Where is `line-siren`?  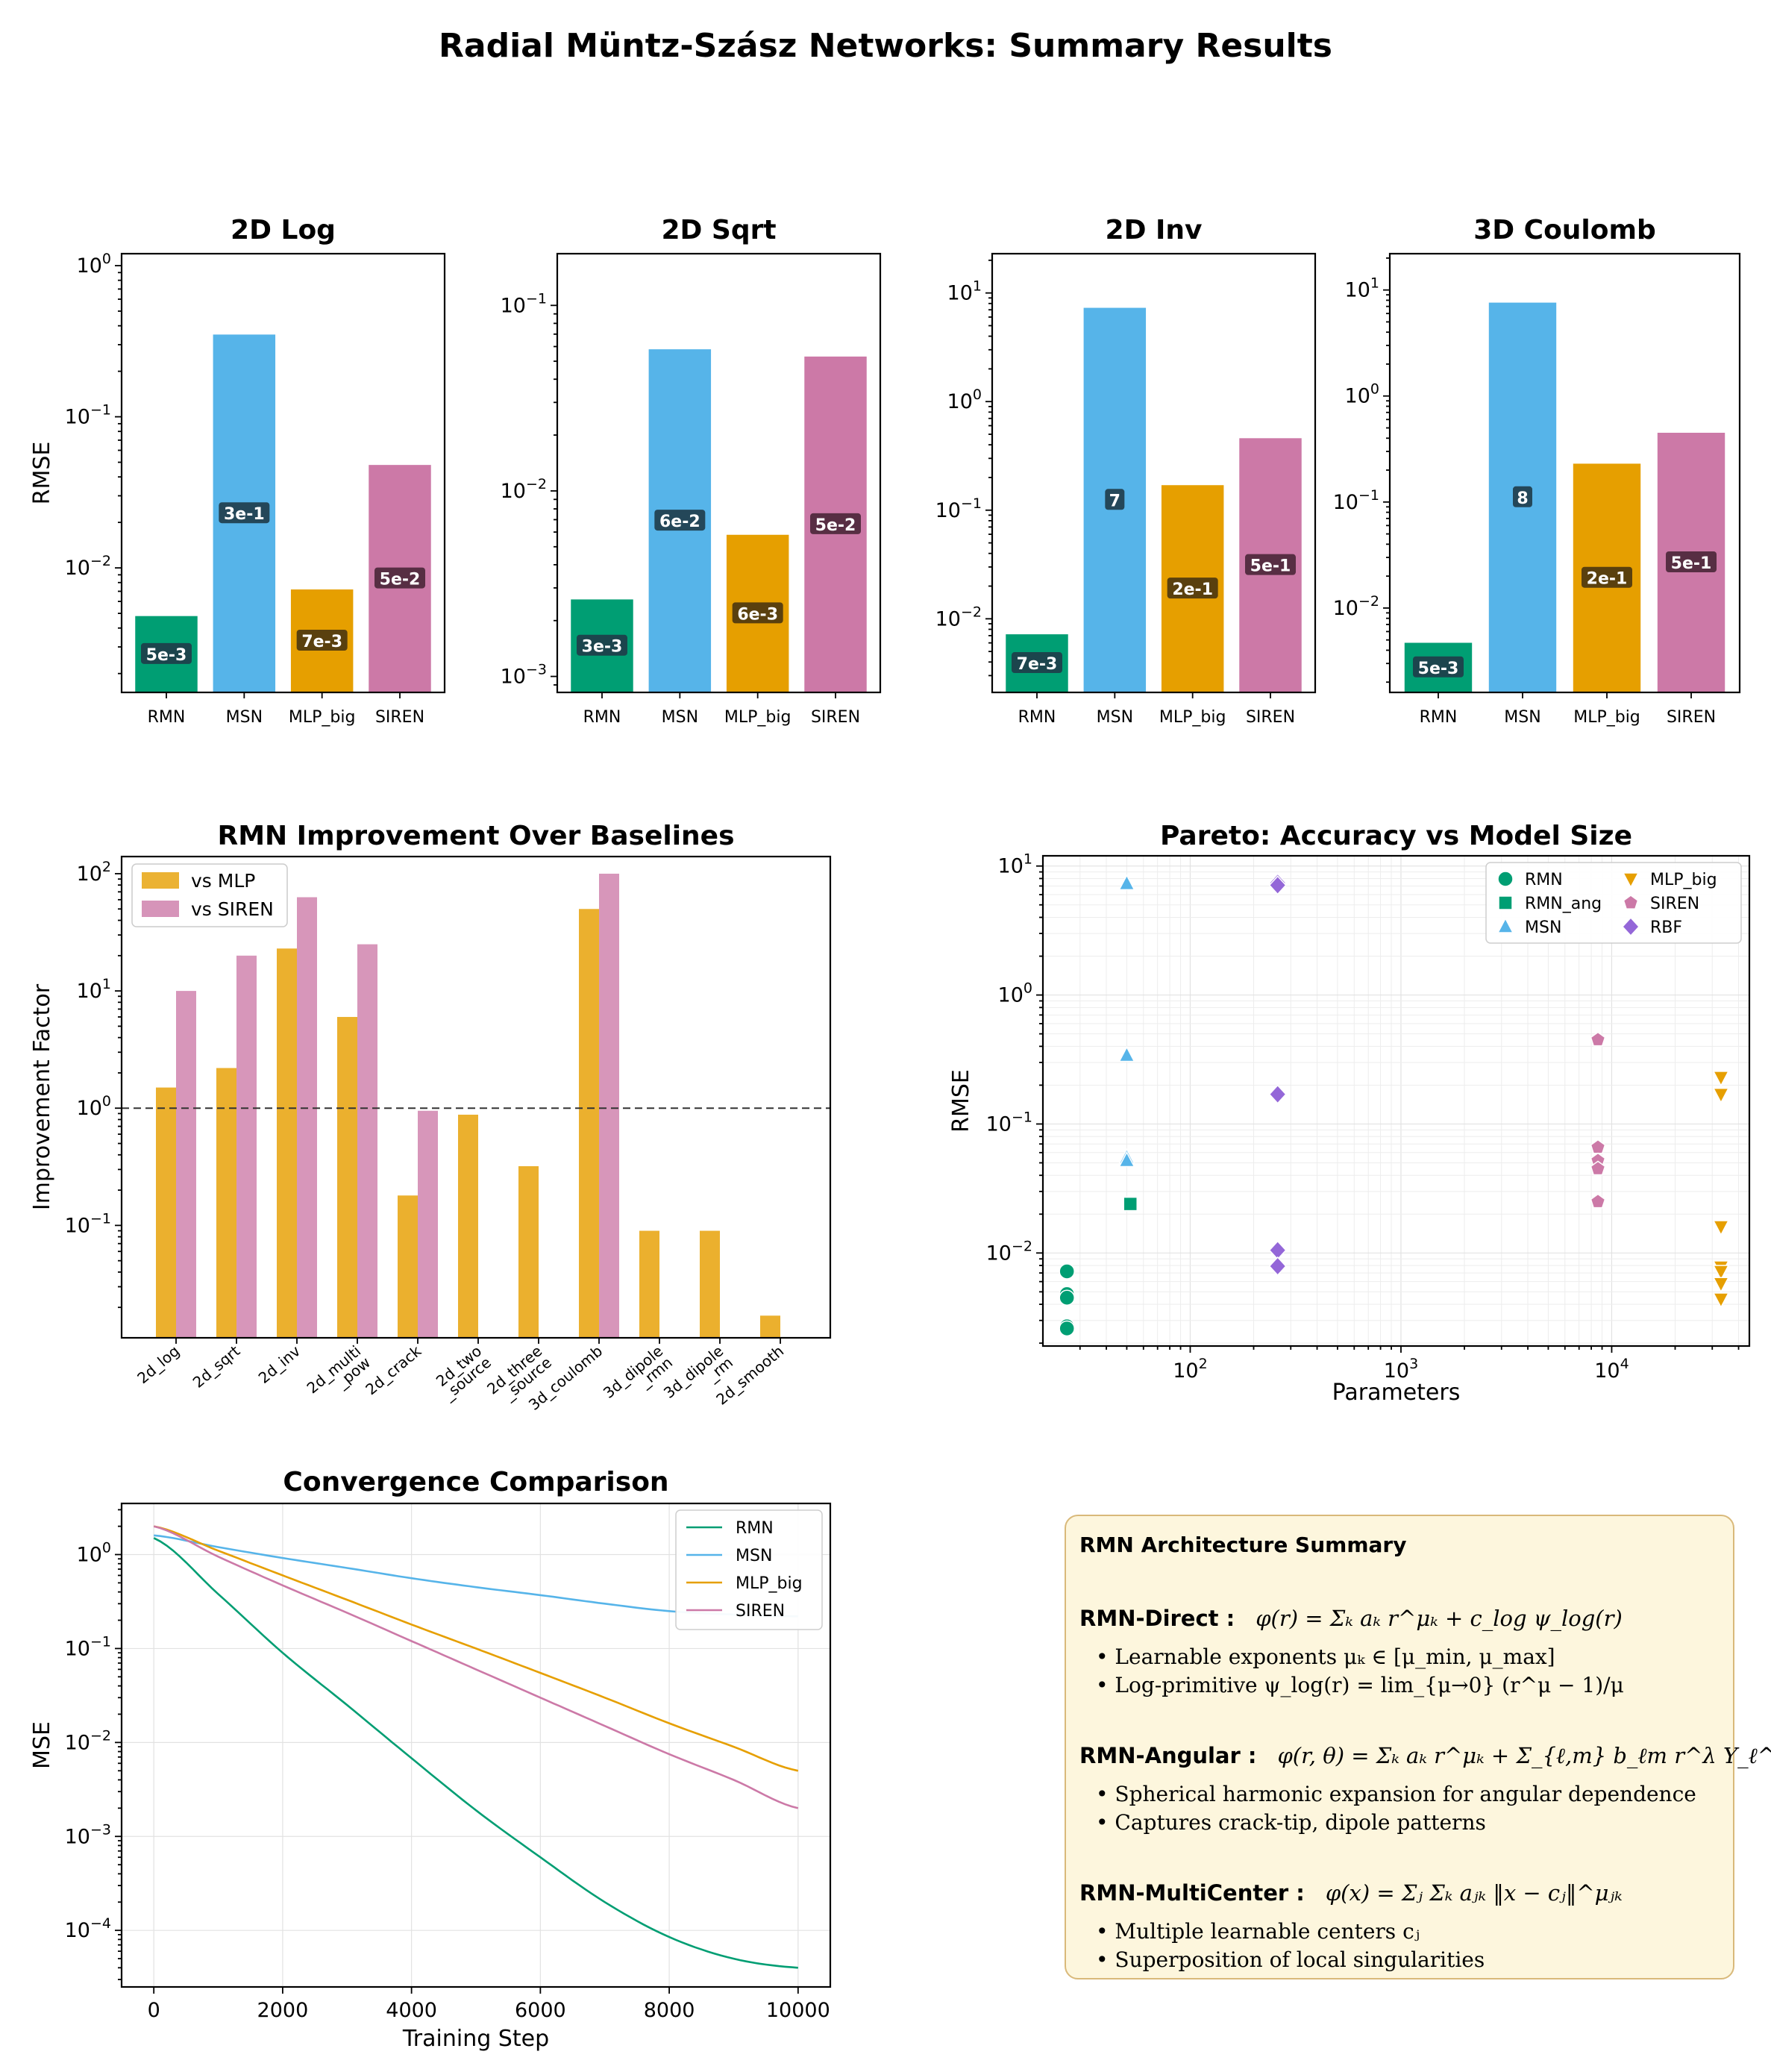 line-siren is located at coordinates (476, 1667).